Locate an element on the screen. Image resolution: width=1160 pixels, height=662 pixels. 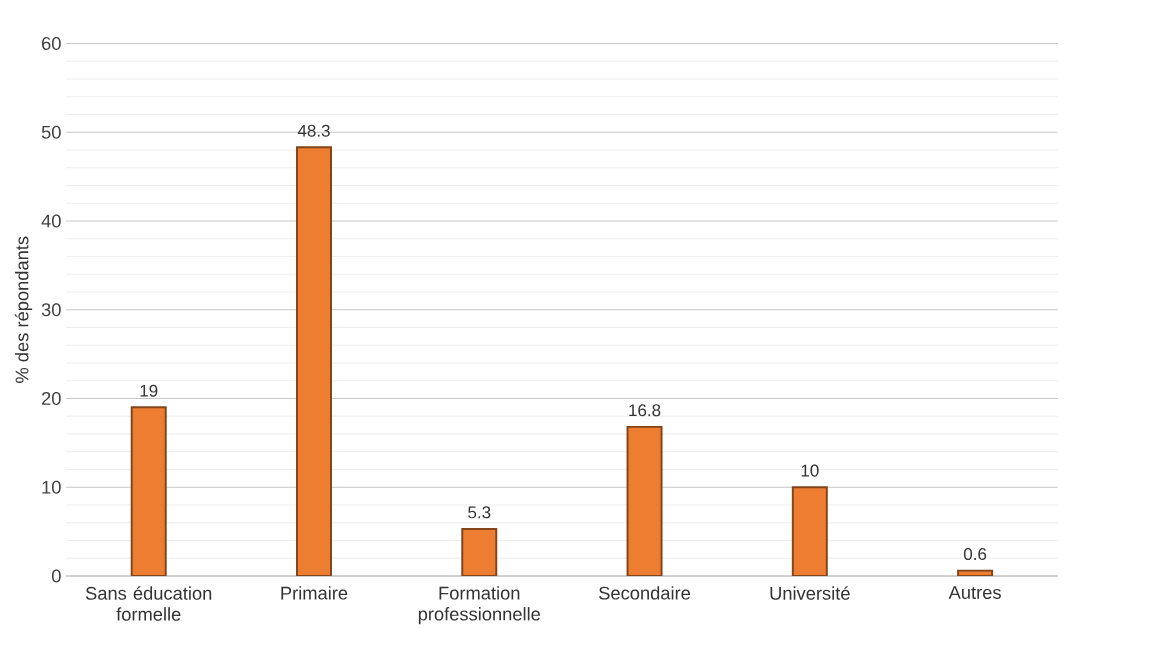
x-tick-label: Primaire is located at coordinates (314, 593).